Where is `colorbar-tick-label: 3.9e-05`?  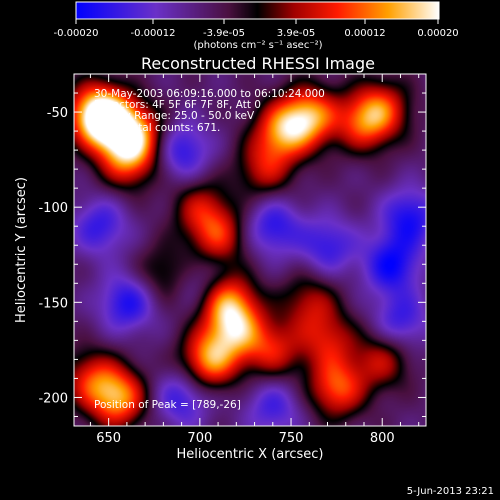 colorbar-tick-label: 3.9e-05 is located at coordinates (296, 33).